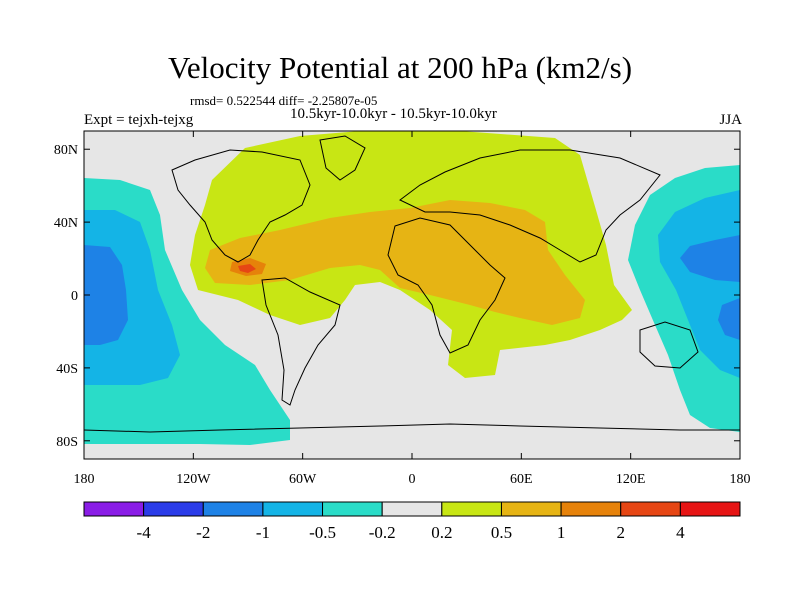  Describe the element at coordinates (393, 114) in the screenshot. I see `comparison-label: 10.5kyr-10.0kyr - 10.5kyr-10.0kyr` at that location.